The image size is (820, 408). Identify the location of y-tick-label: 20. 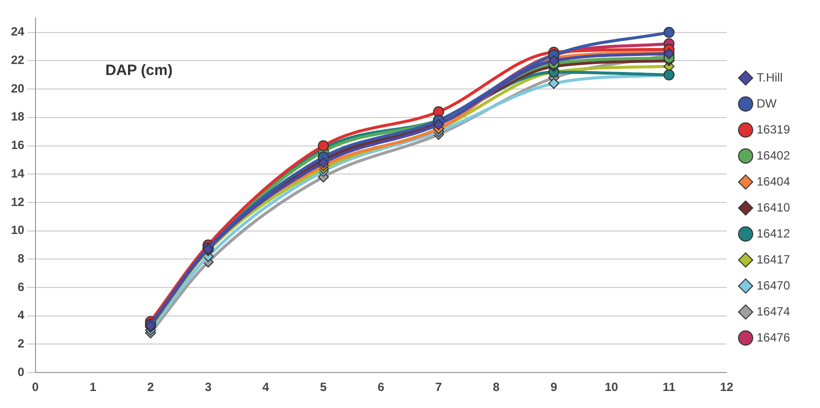
(17, 88).